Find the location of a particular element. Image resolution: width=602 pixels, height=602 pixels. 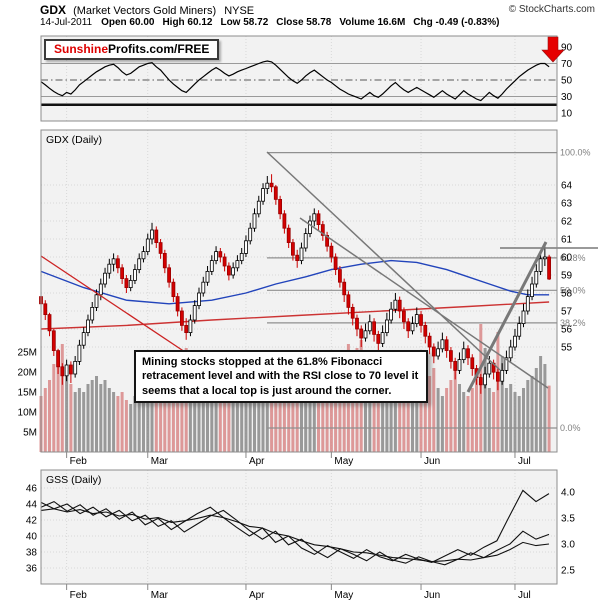

svg-text: 5M is located at coordinates (30, 433).